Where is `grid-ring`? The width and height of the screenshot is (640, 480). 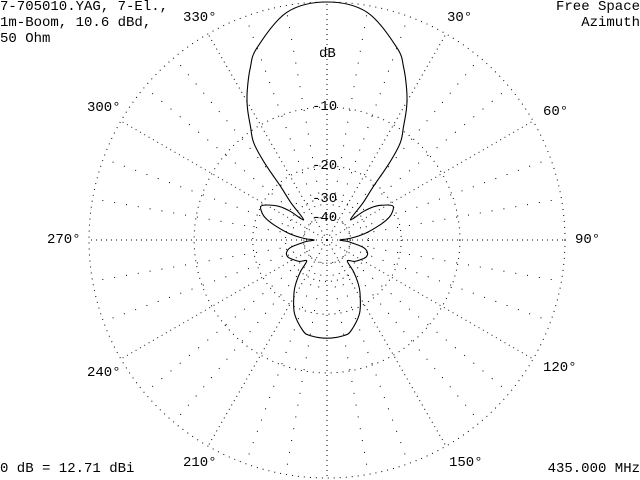
grid-ring is located at coordinates (327, 240).